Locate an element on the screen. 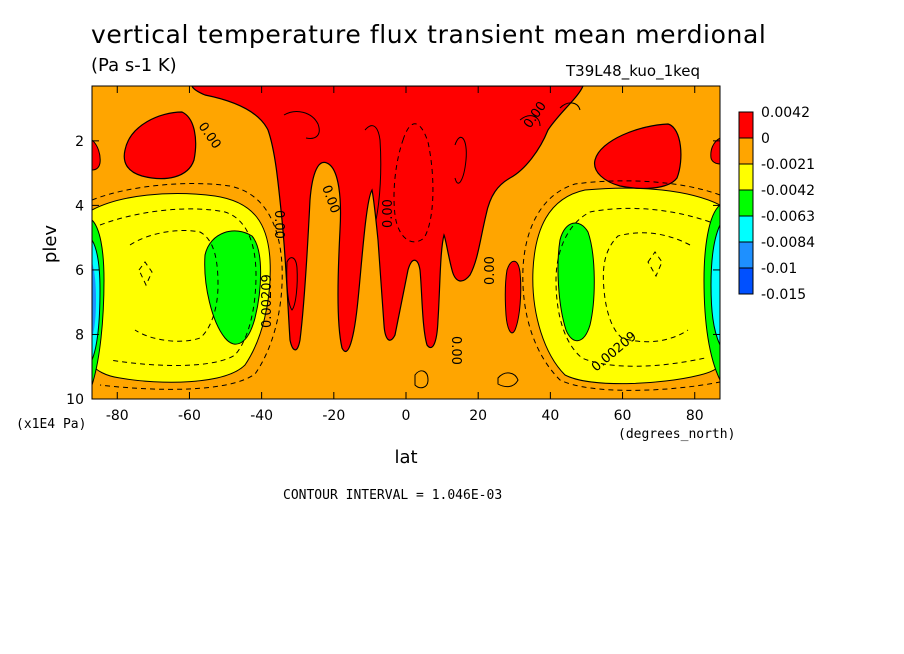 The height and width of the screenshot is (654, 904). green-region-north is located at coordinates (576, 282).